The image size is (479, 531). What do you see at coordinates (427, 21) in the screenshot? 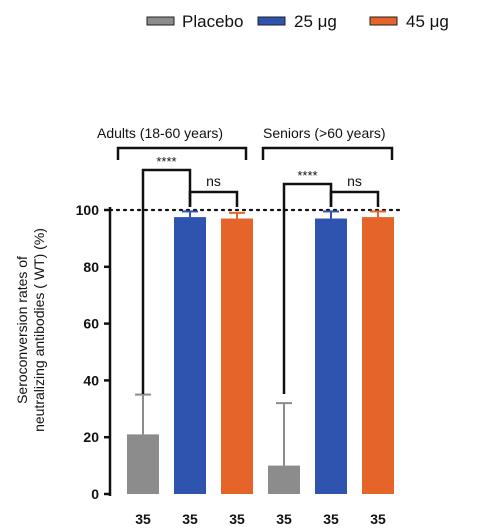
I see `legend-label-45ug: 45 μg` at bounding box center [427, 21].